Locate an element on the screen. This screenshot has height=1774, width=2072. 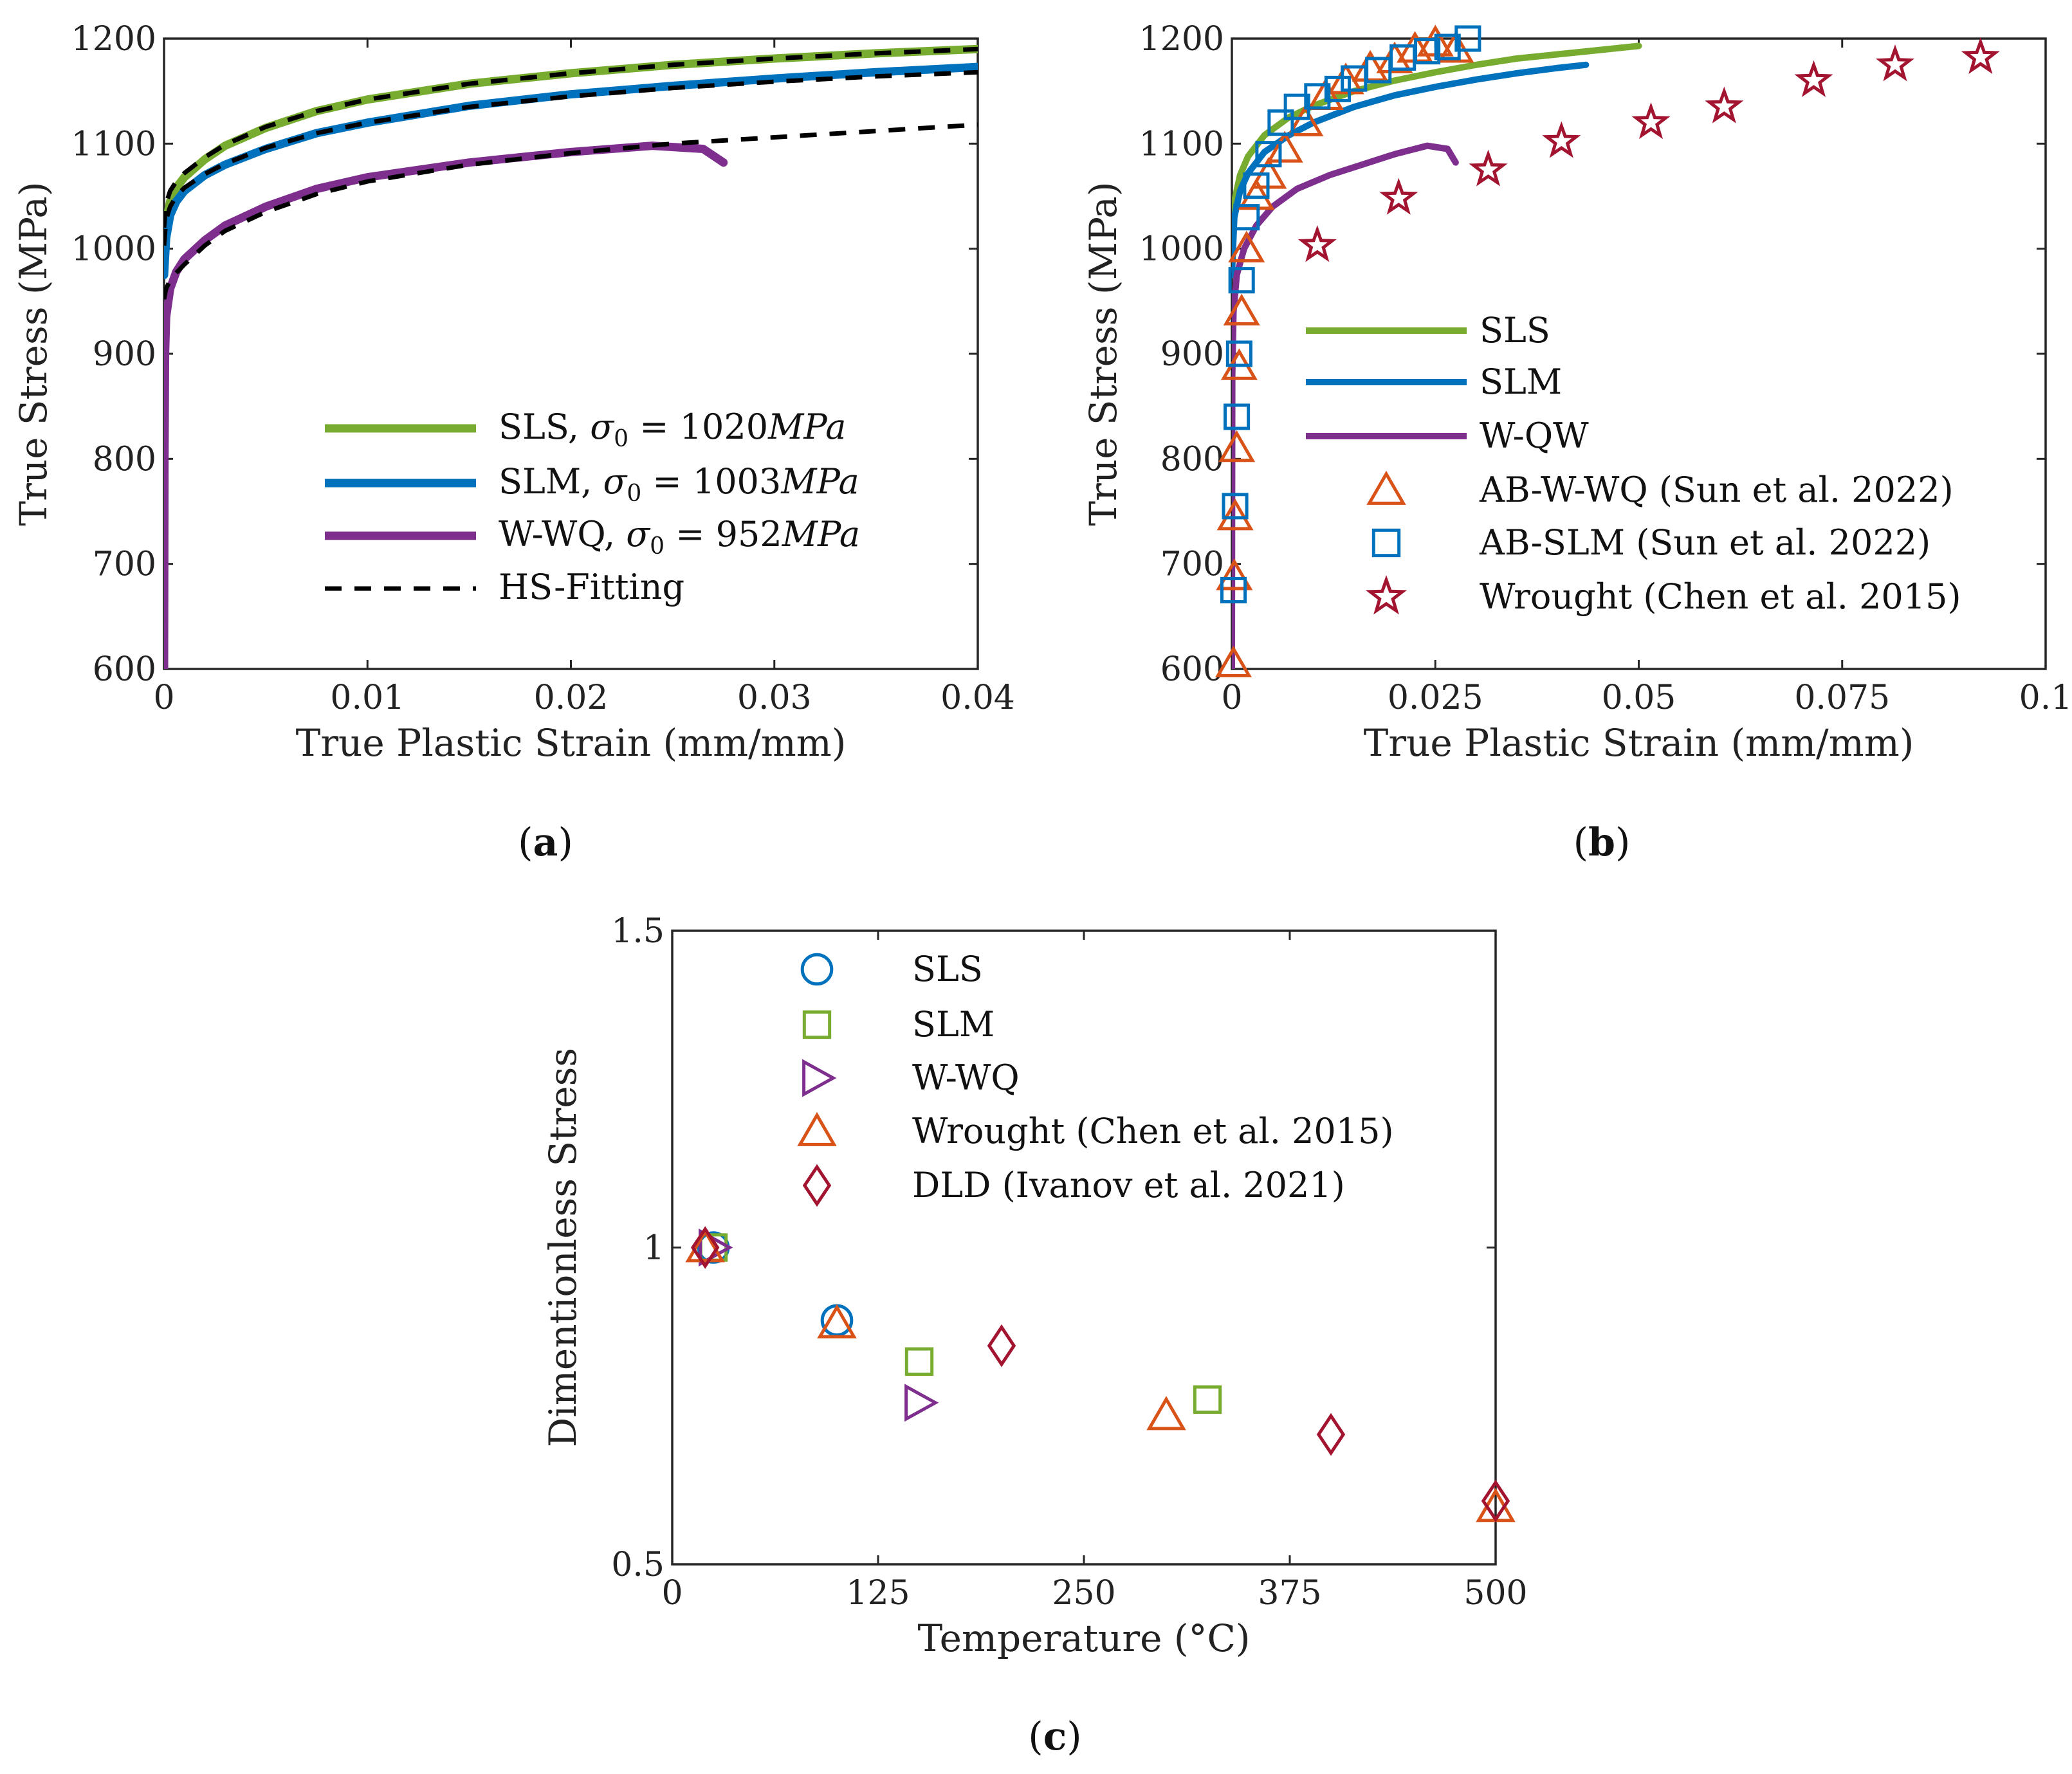
b-axes-box is located at coordinates (1639, 354).